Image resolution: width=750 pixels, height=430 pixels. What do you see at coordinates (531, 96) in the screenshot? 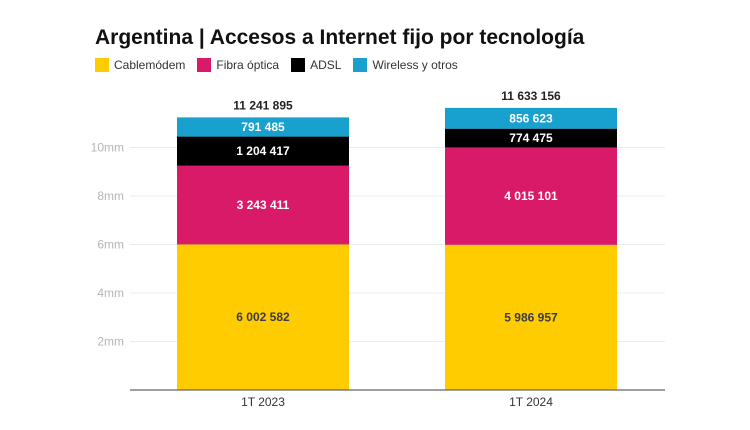
I see `total-label: 11 633 156` at bounding box center [531, 96].